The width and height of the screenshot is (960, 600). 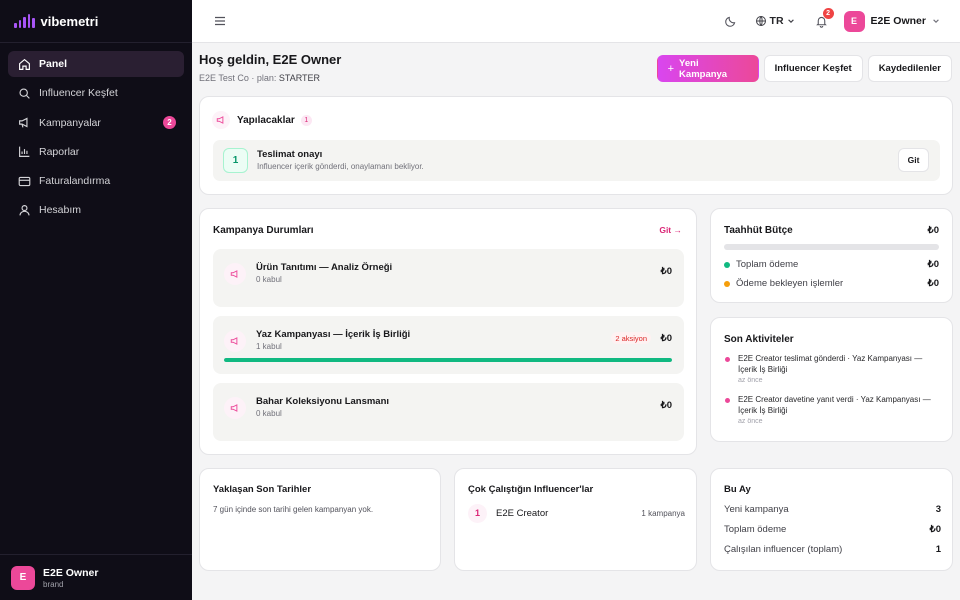 What do you see at coordinates (790, 283) in the screenshot?
I see `budget-row-label: Ödeme bekleyen işlemler` at bounding box center [790, 283].